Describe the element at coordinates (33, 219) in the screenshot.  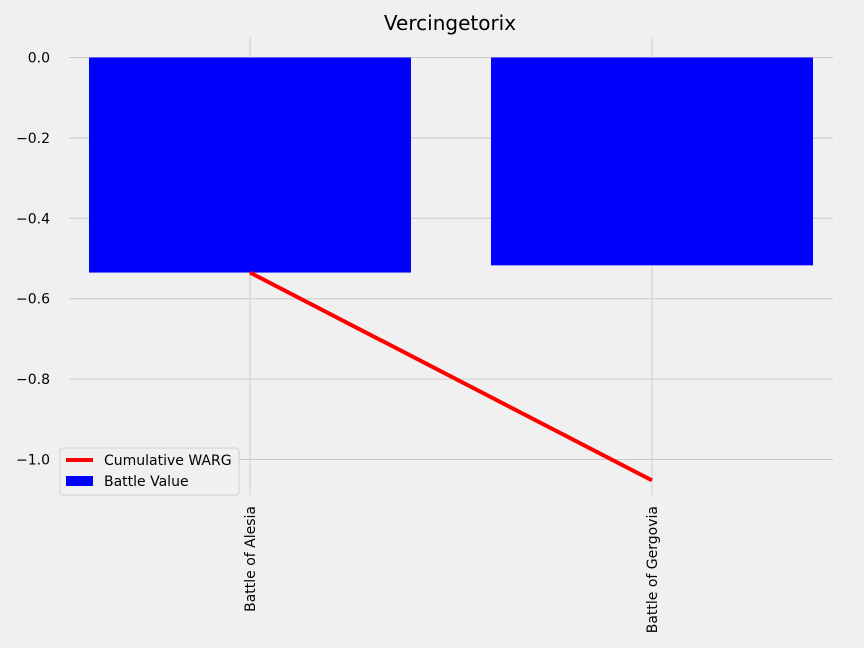
I see `y-tick-label: −0.4` at that location.